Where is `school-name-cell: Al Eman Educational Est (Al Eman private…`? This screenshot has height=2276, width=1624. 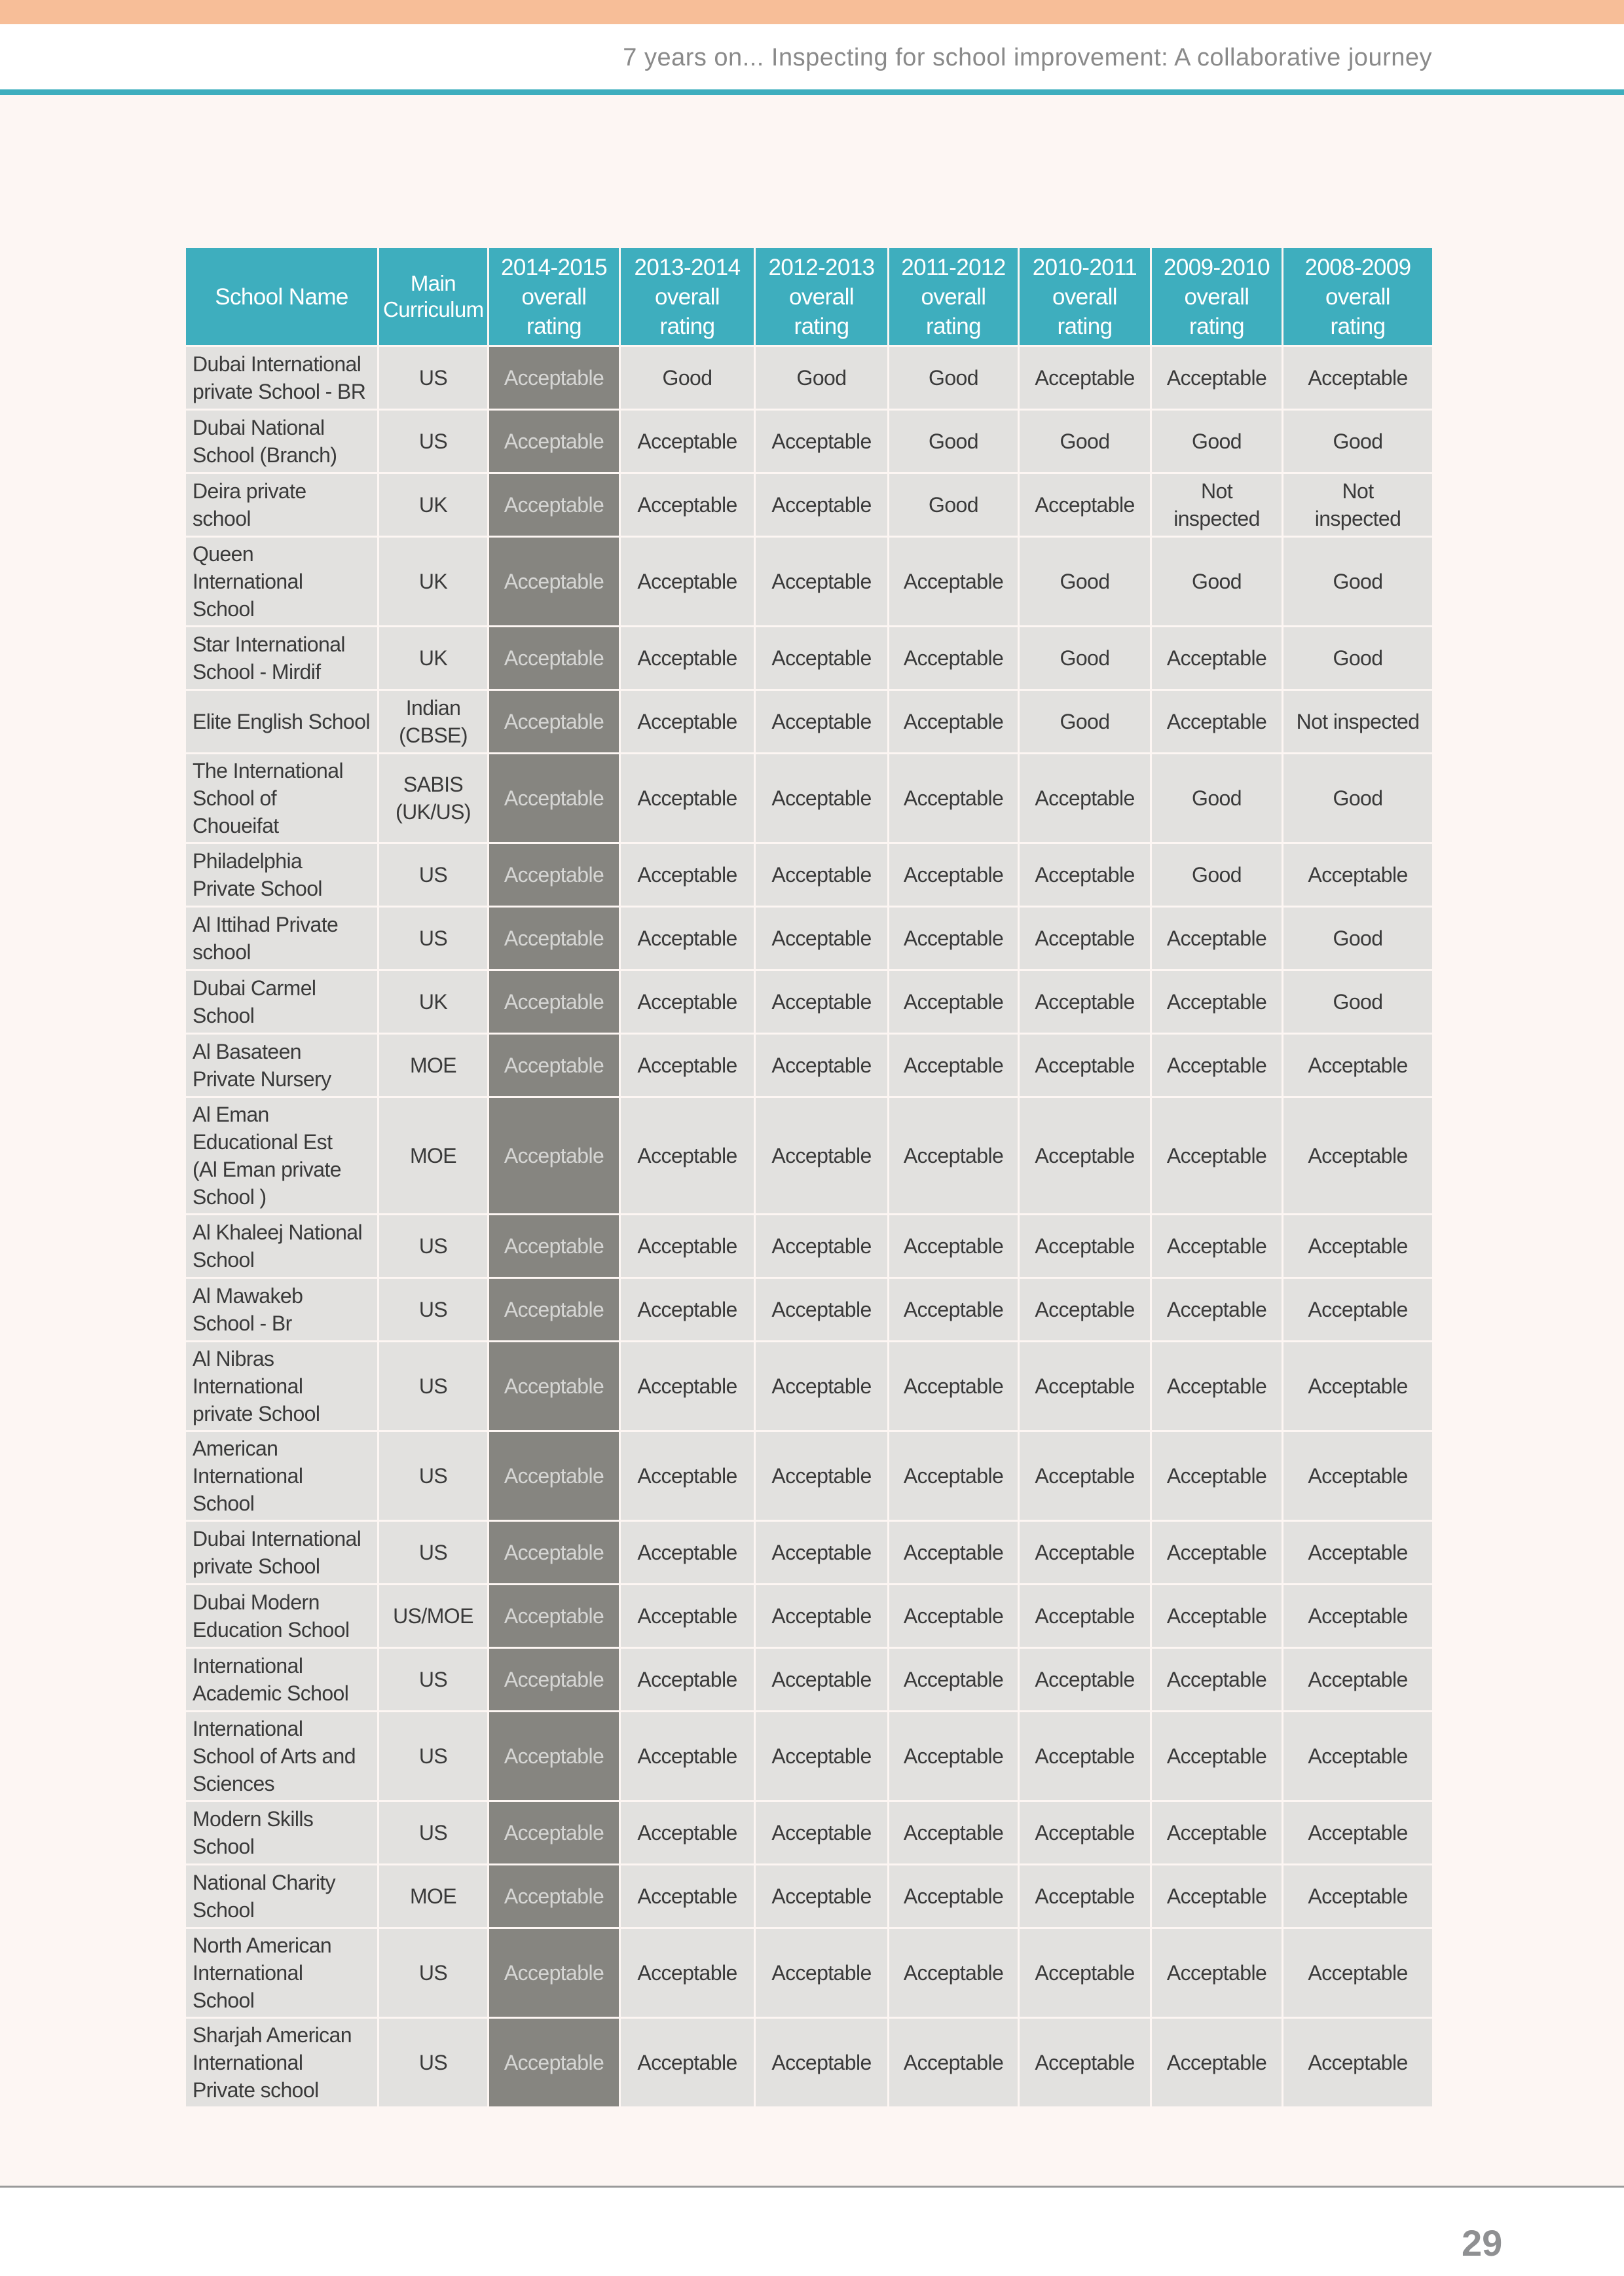
school-name-cell: Al Eman Educational Est (Al Eman private… is located at coordinates (281, 1155).